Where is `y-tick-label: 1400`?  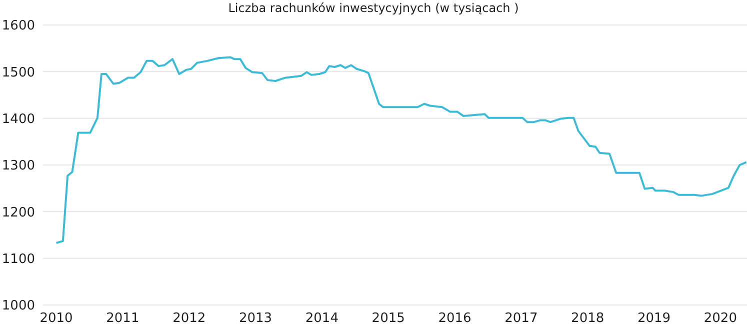
y-tick-label: 1400 is located at coordinates (18, 119).